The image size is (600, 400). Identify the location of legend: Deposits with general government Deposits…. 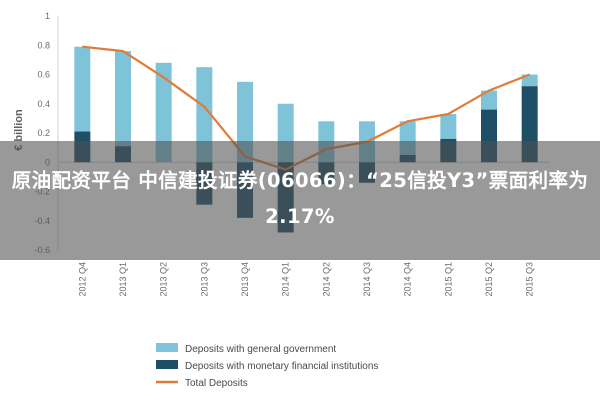
(267, 366).